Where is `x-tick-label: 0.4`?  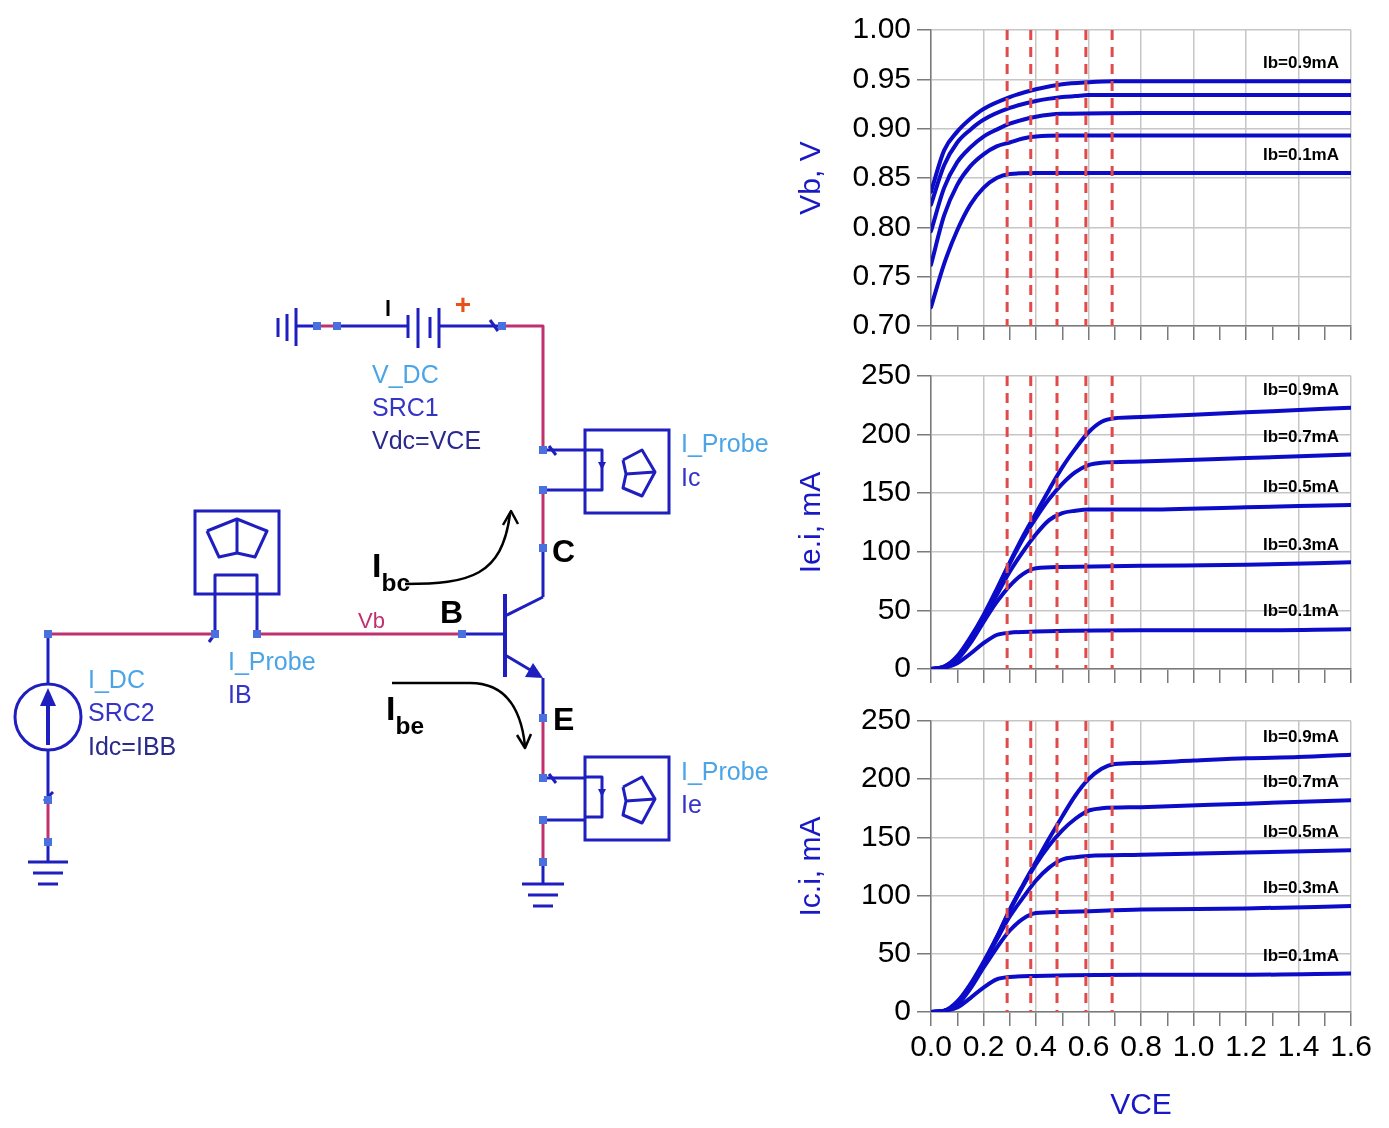 x-tick-label: 0.4 is located at coordinates (1036, 1046).